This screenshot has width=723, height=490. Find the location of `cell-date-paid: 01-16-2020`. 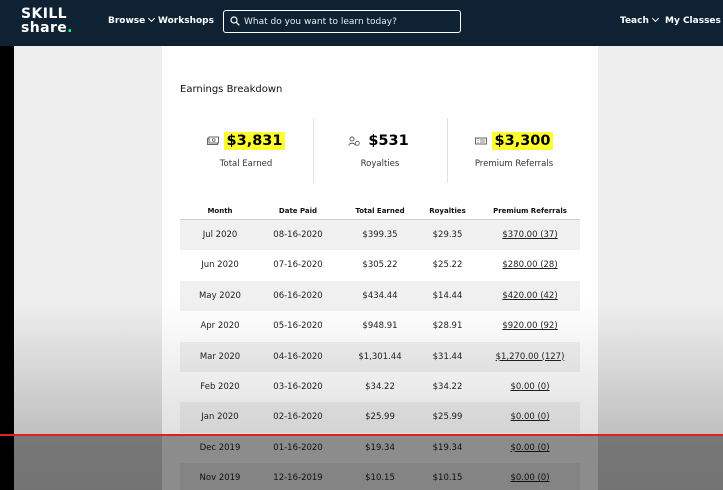

cell-date-paid: 01-16-2020 is located at coordinates (298, 447).